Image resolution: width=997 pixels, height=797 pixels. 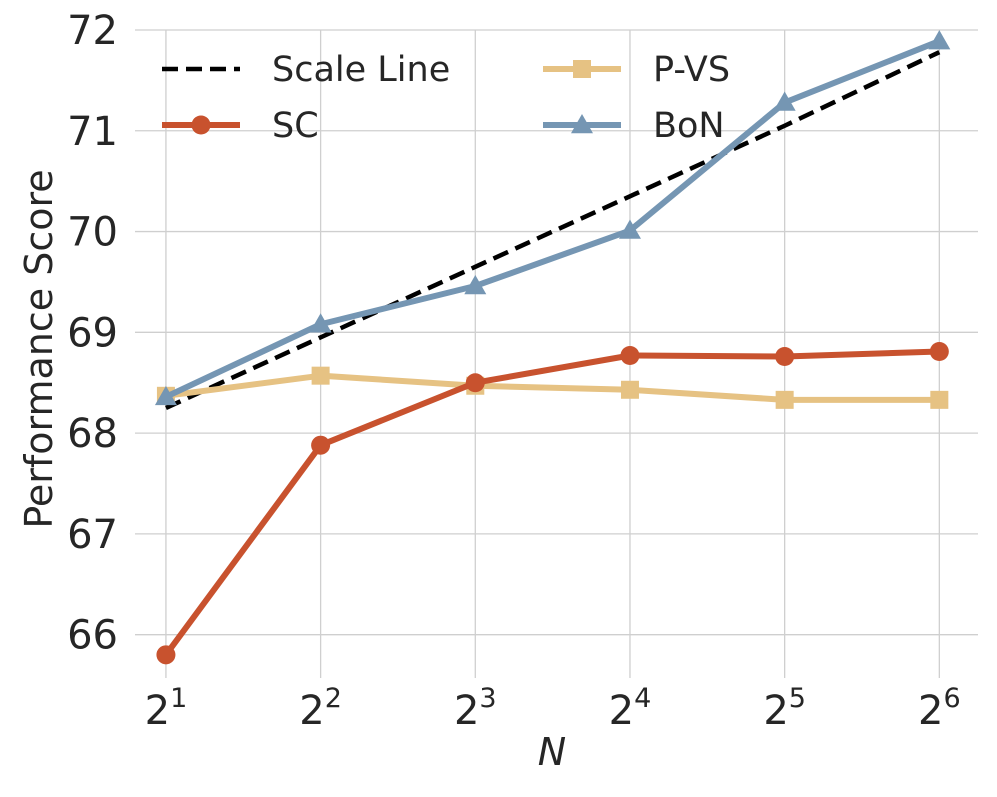 What do you see at coordinates (166, 708) in the screenshot?
I see `x-tick-label: 21` at bounding box center [166, 708].